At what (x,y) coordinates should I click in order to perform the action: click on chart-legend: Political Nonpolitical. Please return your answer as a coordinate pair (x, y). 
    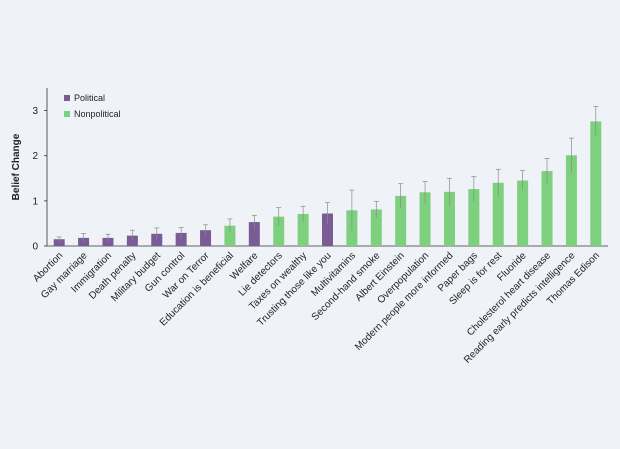
    Looking at the image, I should click on (92, 106).